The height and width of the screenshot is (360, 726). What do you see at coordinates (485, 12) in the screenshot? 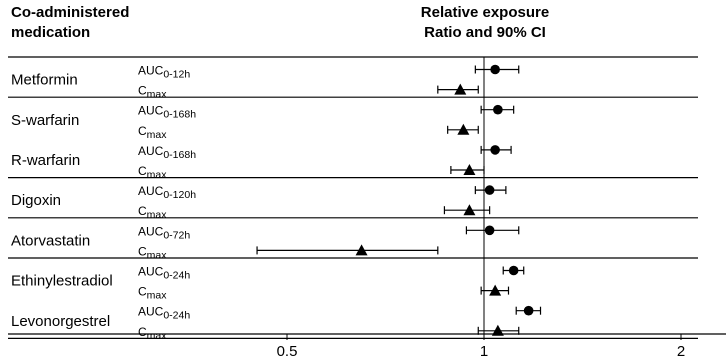
I see `header-right-line1: Relative exposure` at bounding box center [485, 12].